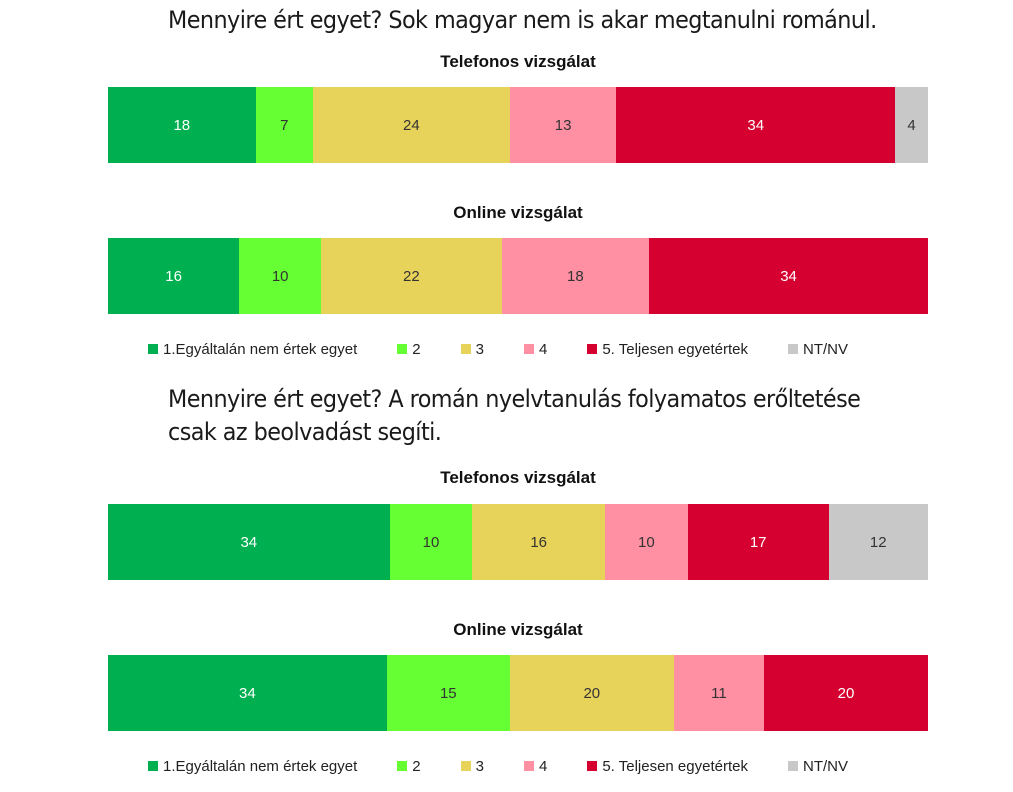  What do you see at coordinates (518, 212) in the screenshot?
I see `chart-1-subtitle-online: Online vizsgálat` at bounding box center [518, 212].